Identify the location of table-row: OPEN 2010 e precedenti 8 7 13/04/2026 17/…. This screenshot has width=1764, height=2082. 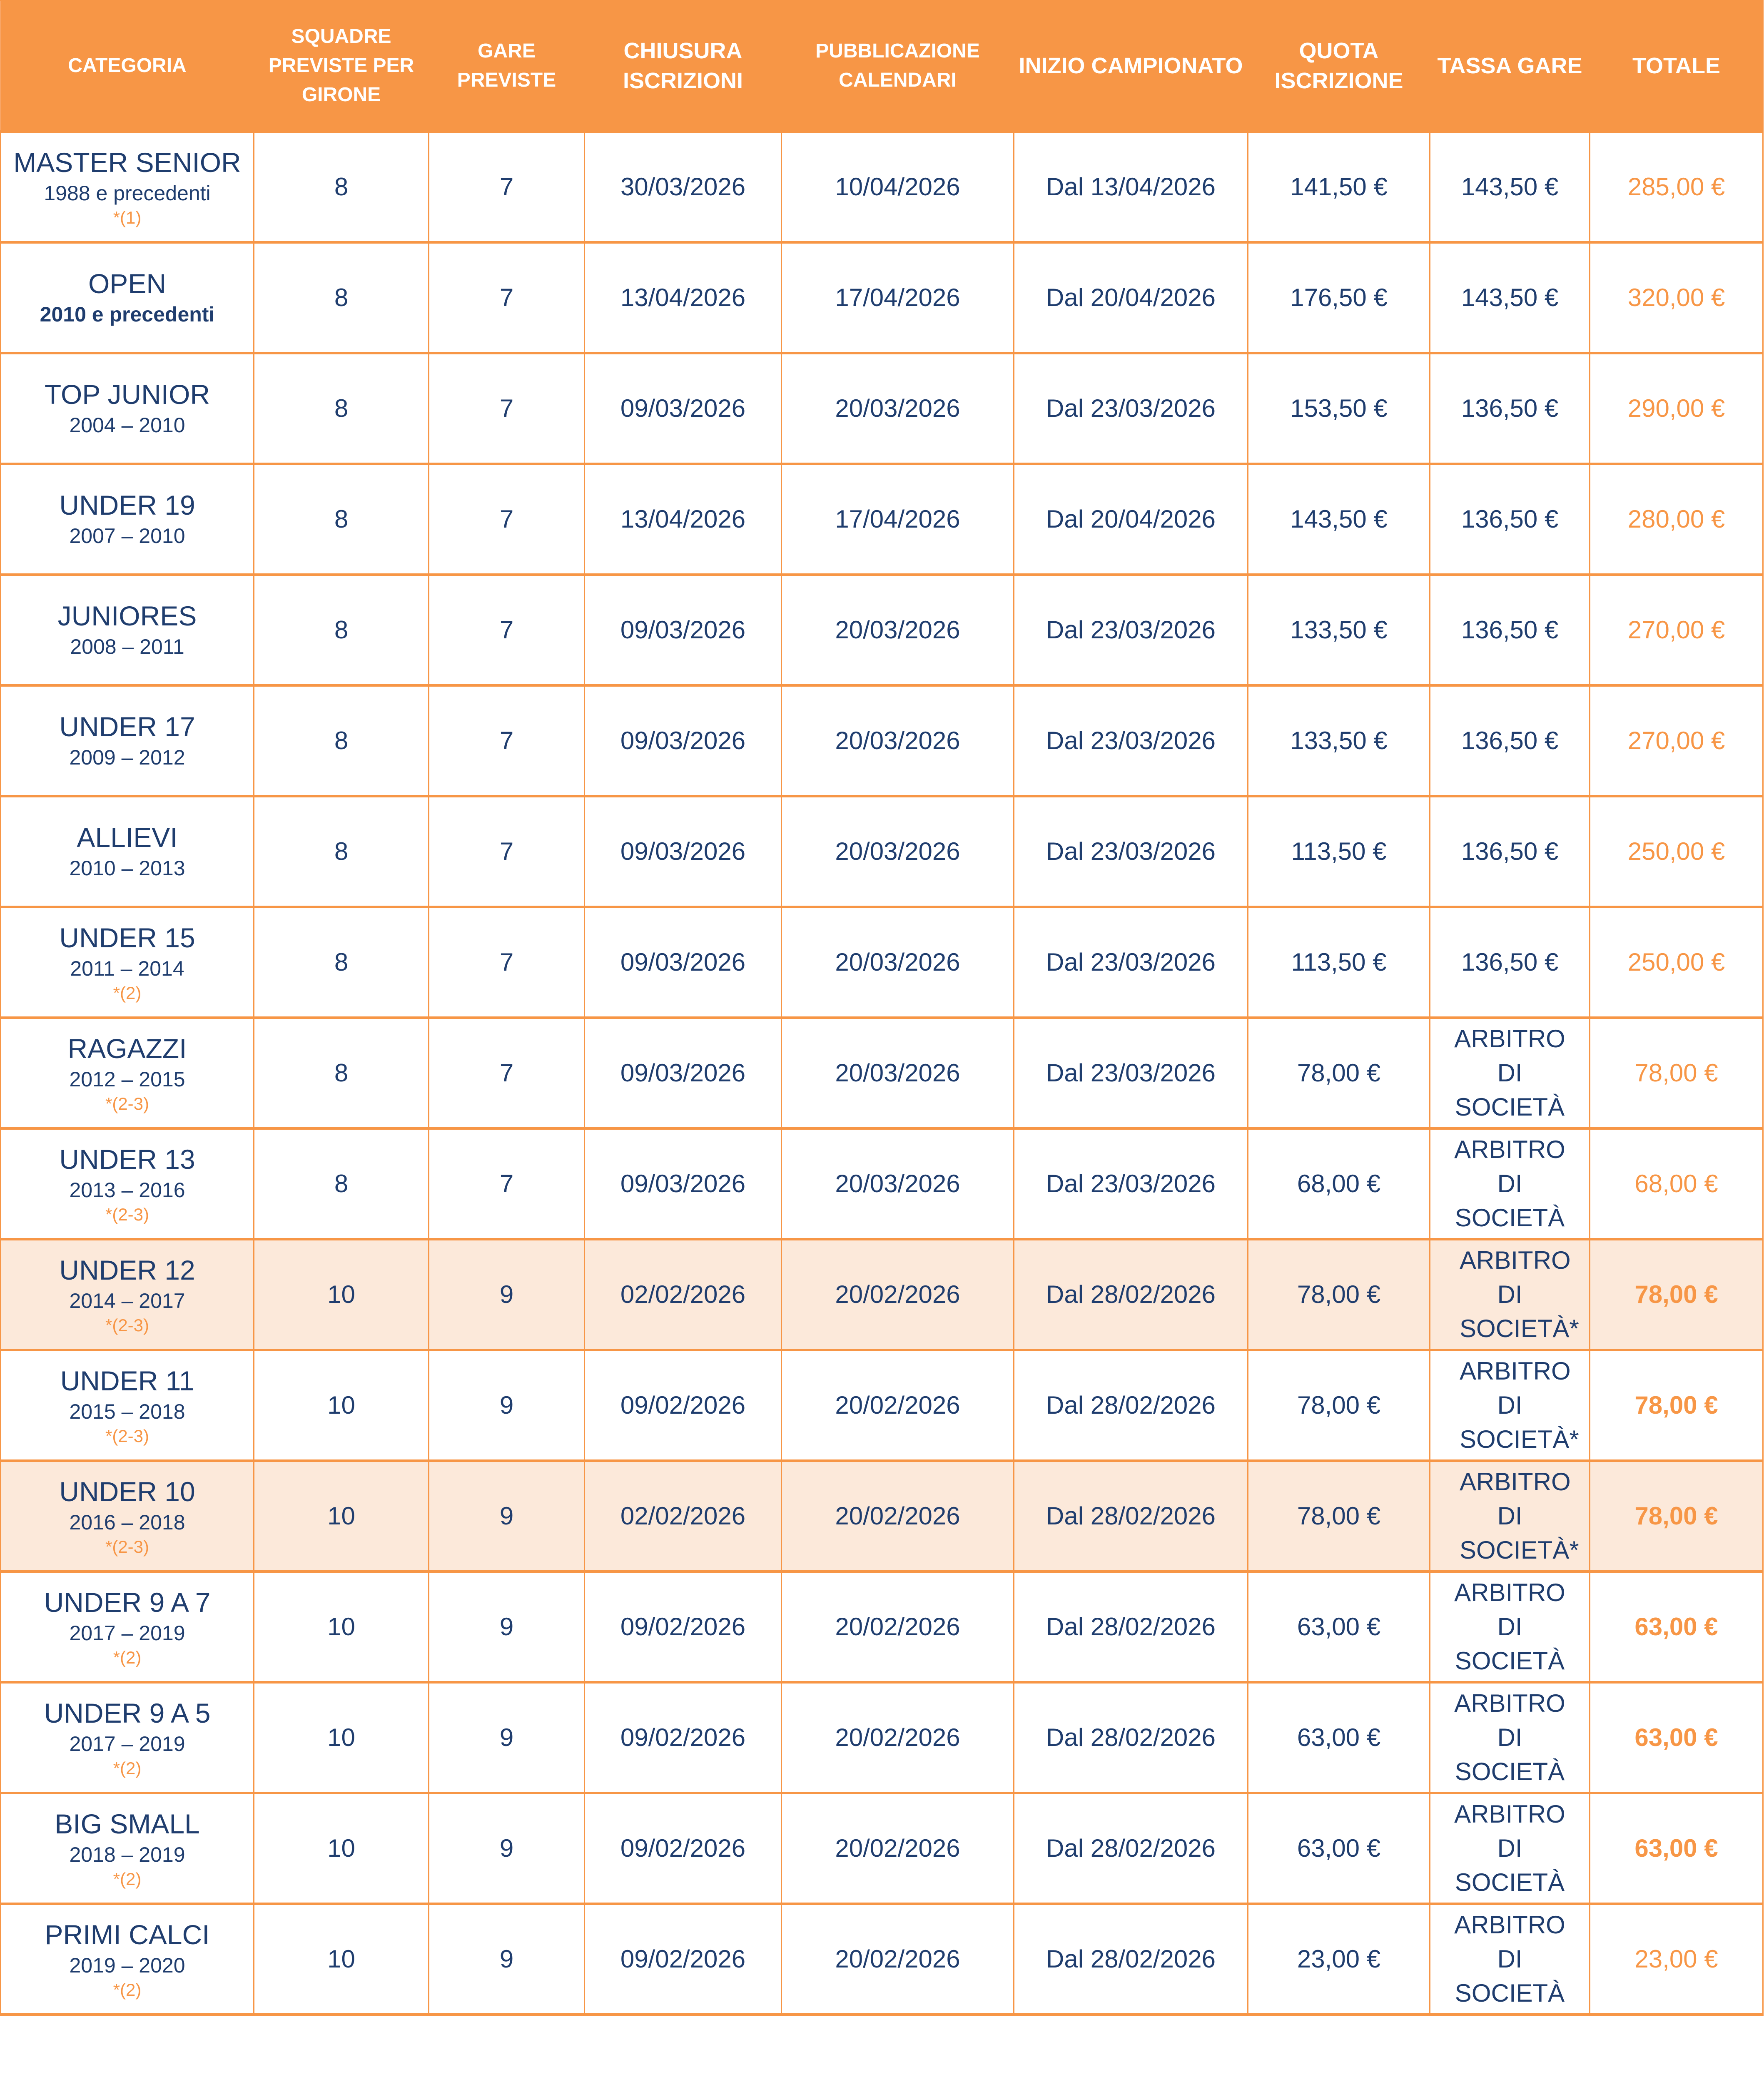
(882, 297).